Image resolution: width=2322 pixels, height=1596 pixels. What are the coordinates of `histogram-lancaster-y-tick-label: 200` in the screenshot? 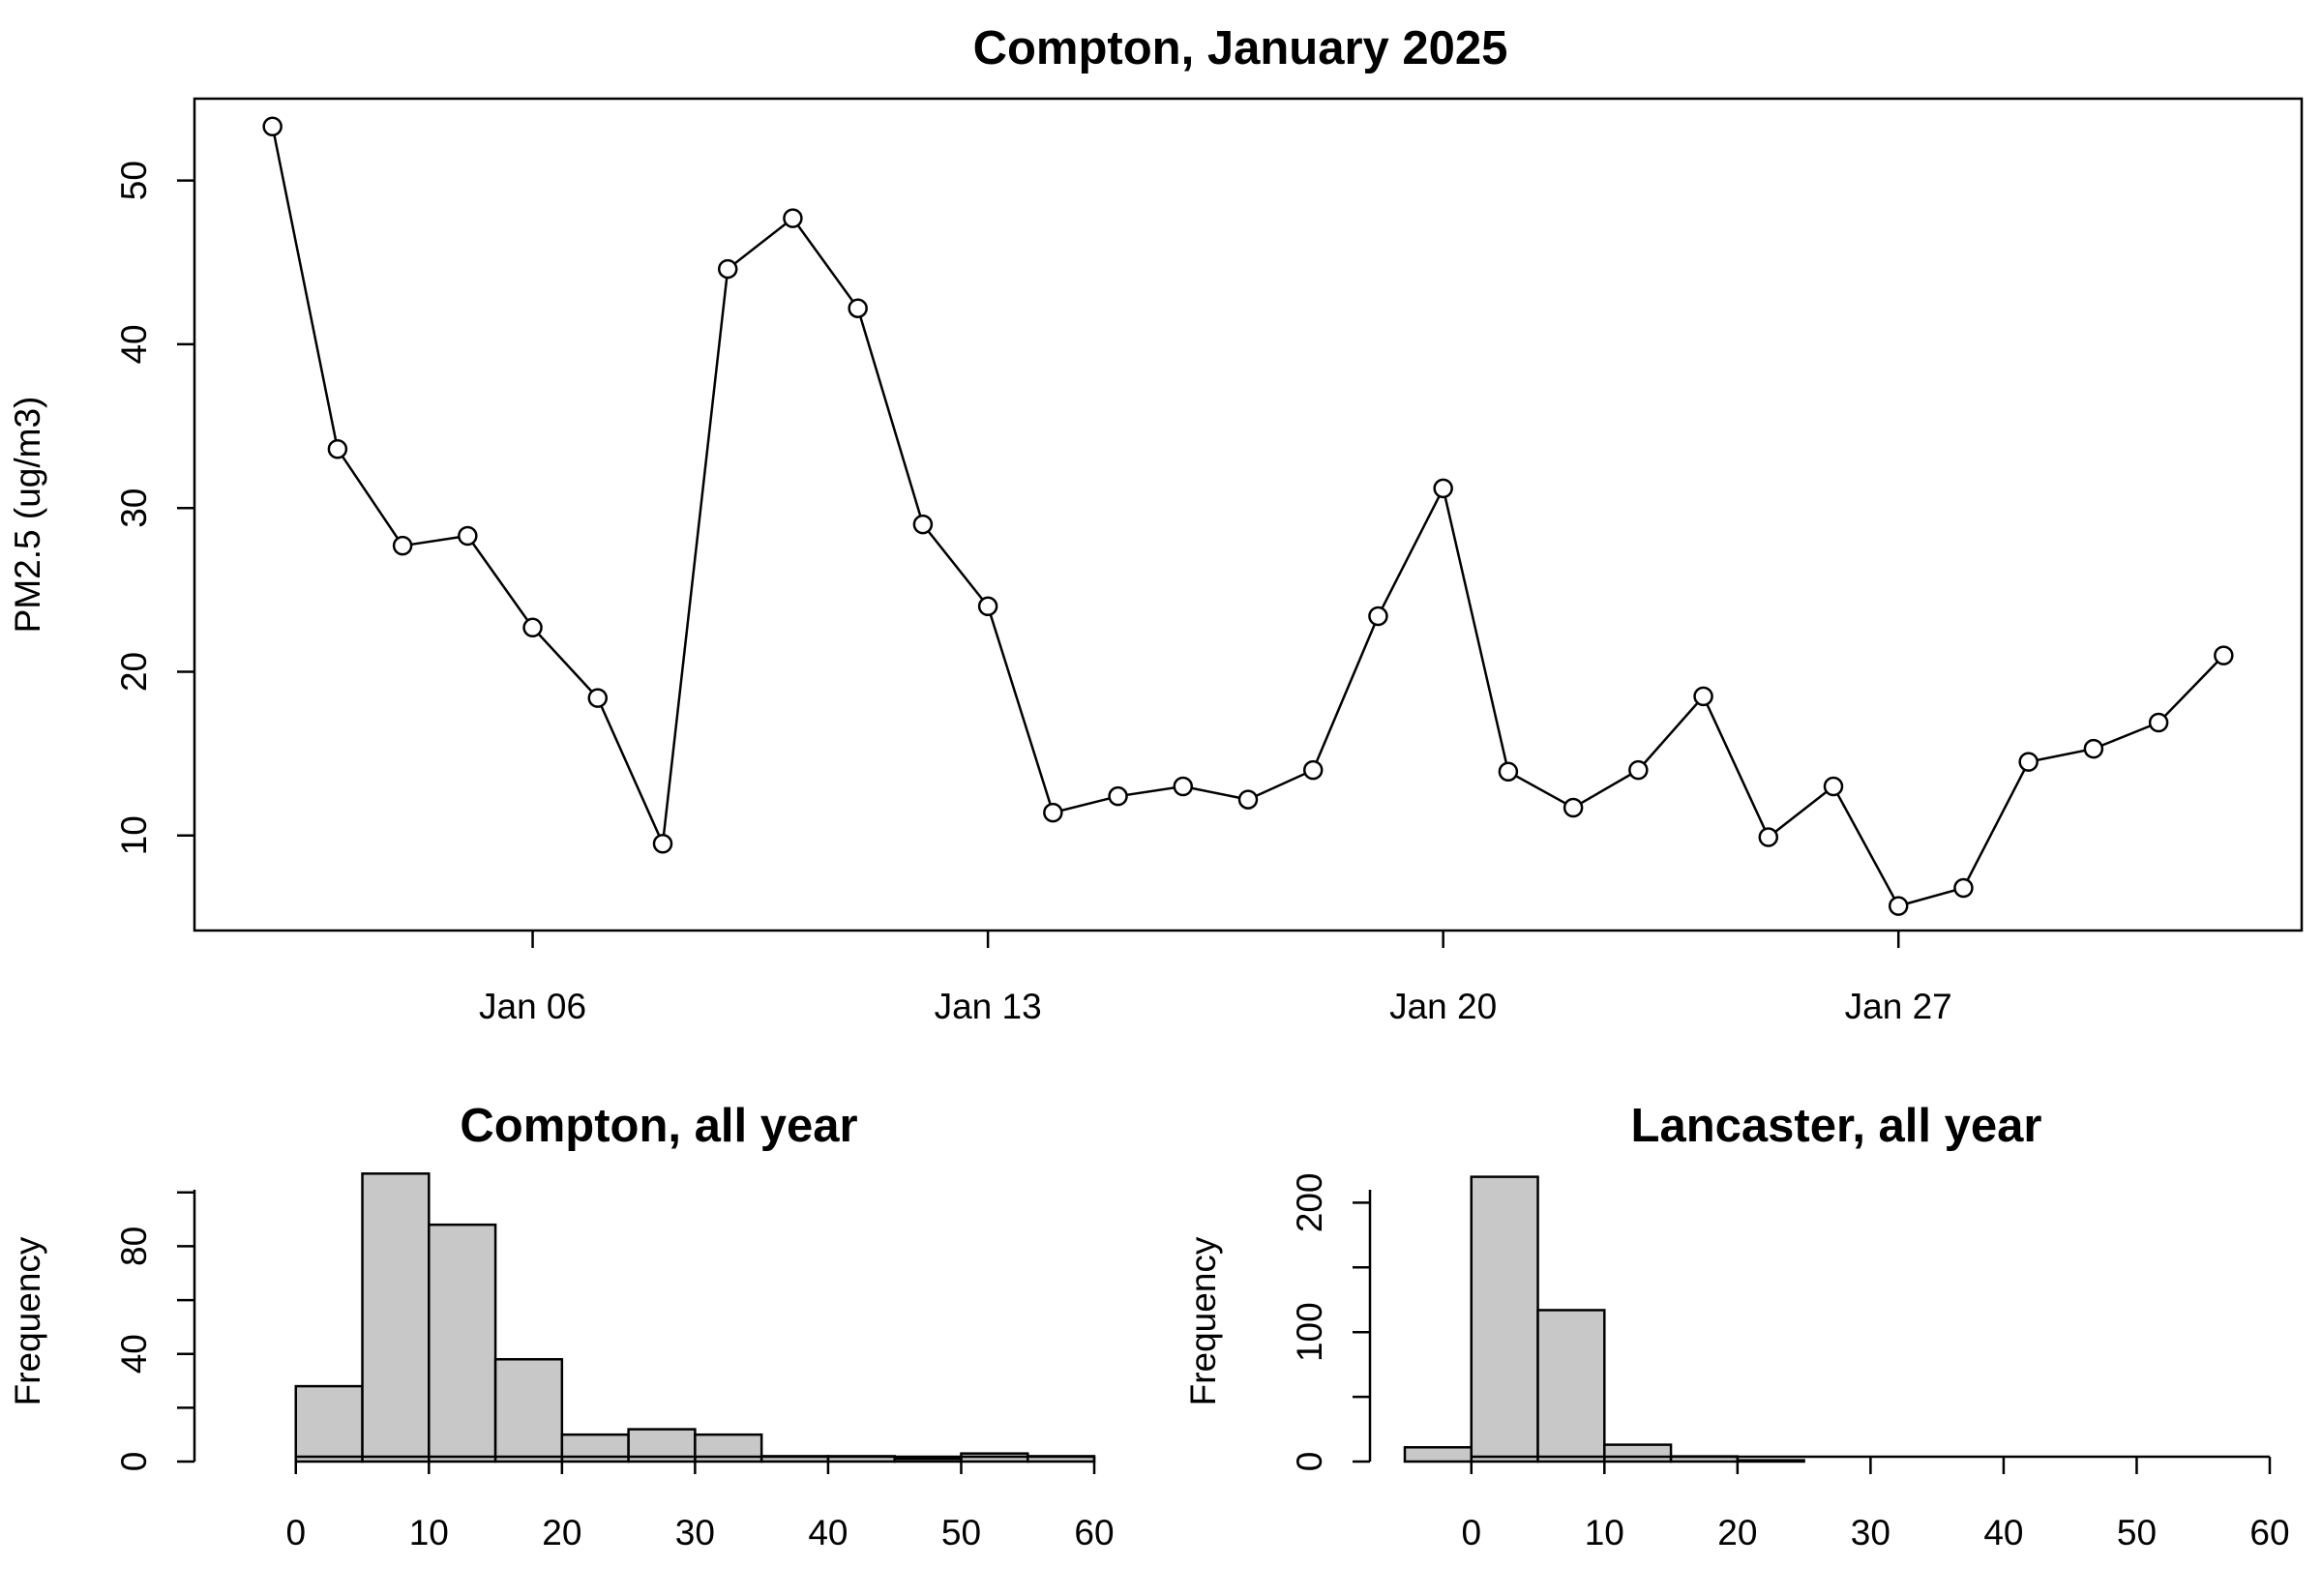 It's located at (1309, 1203).